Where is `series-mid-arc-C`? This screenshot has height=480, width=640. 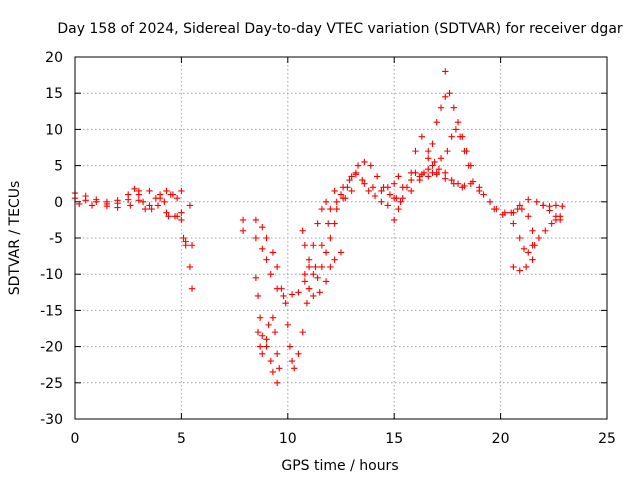 series-mid-arc-C is located at coordinates (366, 185).